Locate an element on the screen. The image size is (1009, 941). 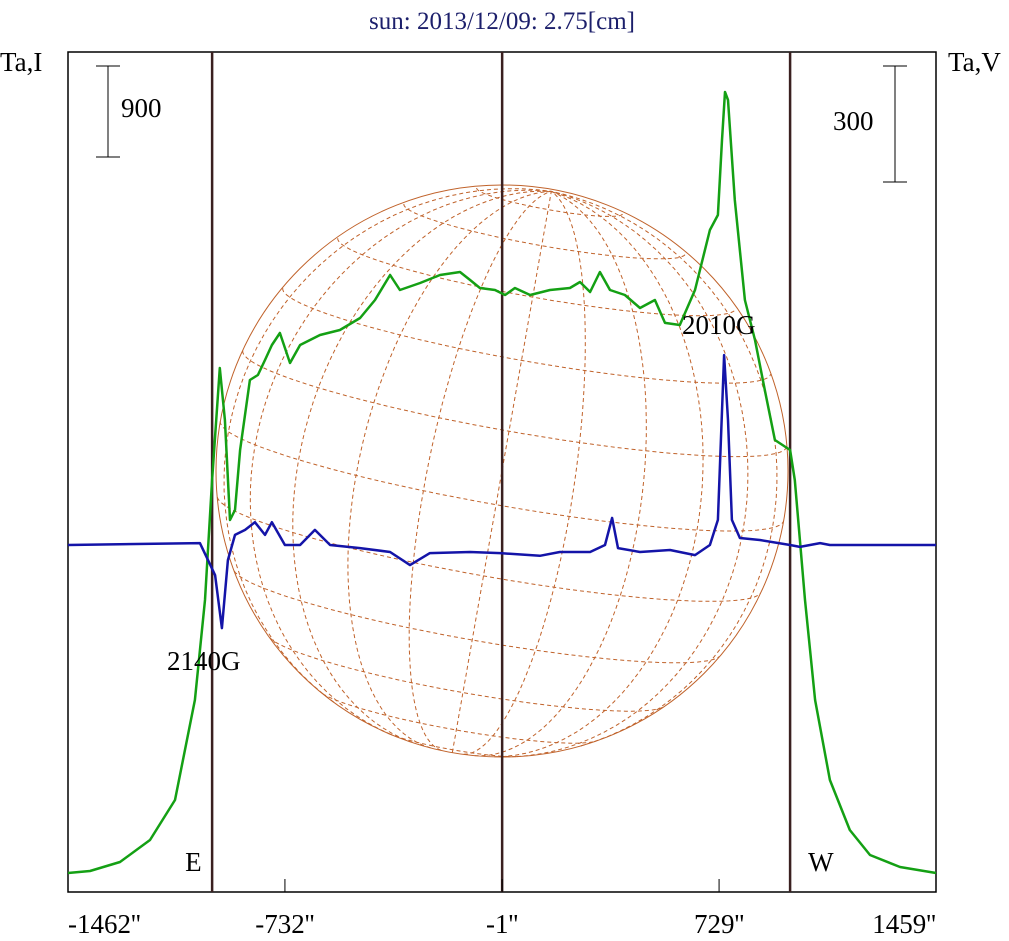
x-tick-label: 1459'' is located at coordinates (904, 924).